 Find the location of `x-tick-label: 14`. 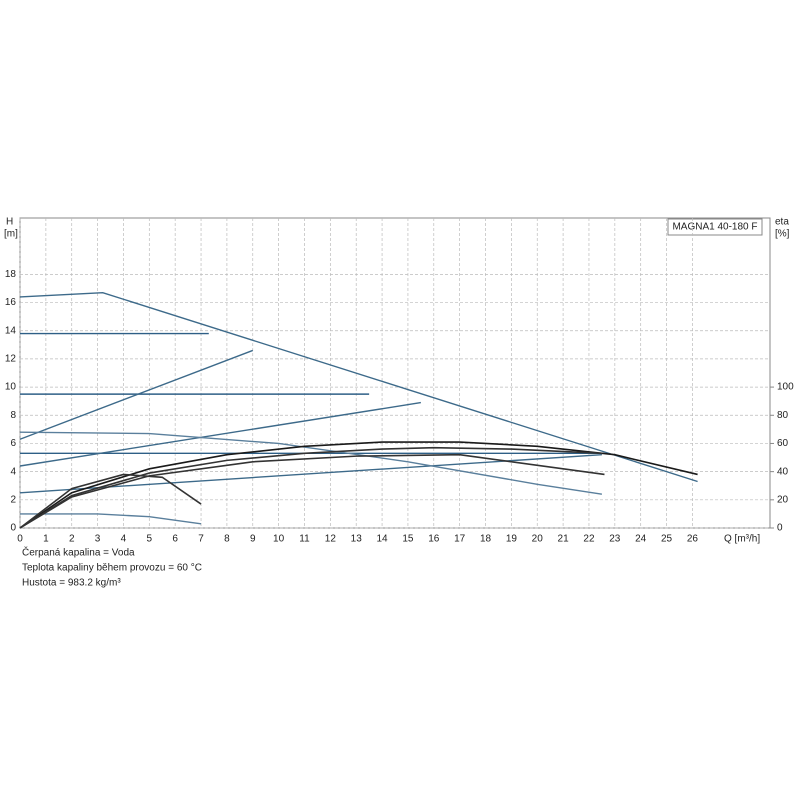

x-tick-label: 14 is located at coordinates (383, 539).